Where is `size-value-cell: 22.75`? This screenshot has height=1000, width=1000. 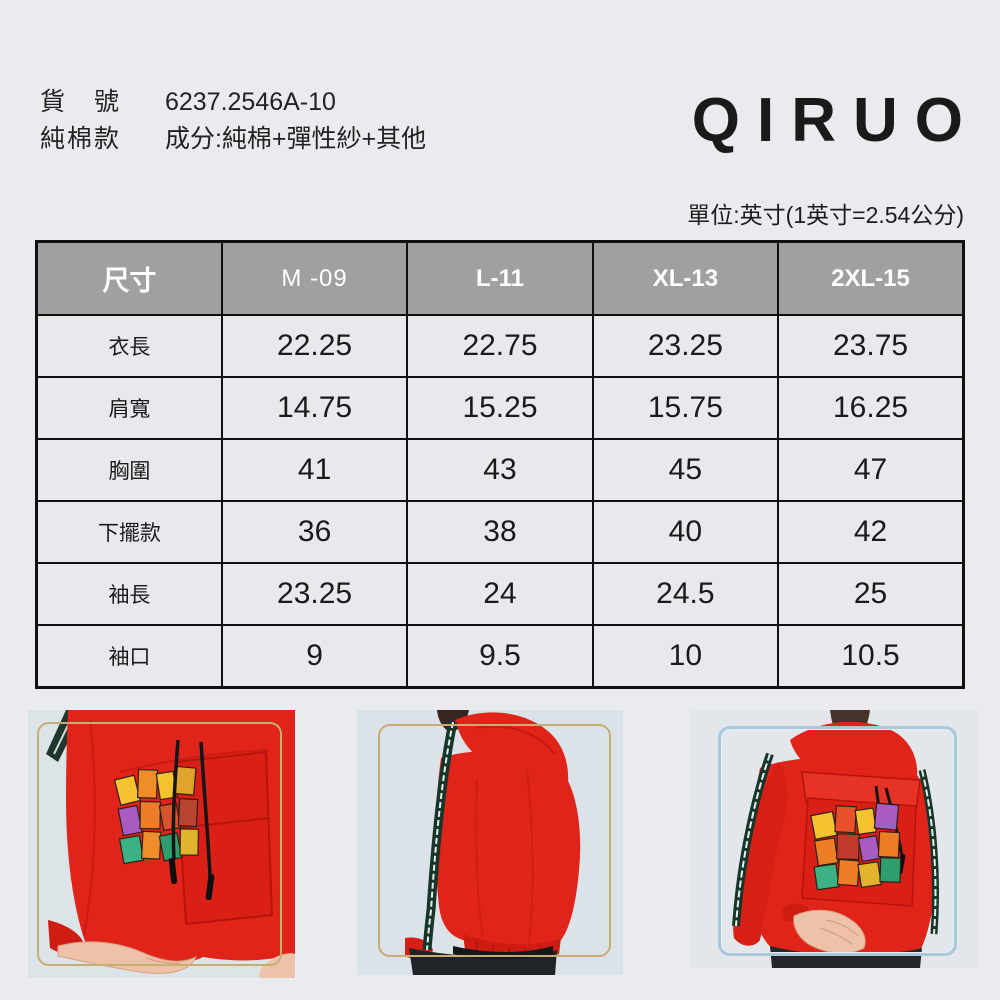 size-value-cell: 22.75 is located at coordinates (500, 346).